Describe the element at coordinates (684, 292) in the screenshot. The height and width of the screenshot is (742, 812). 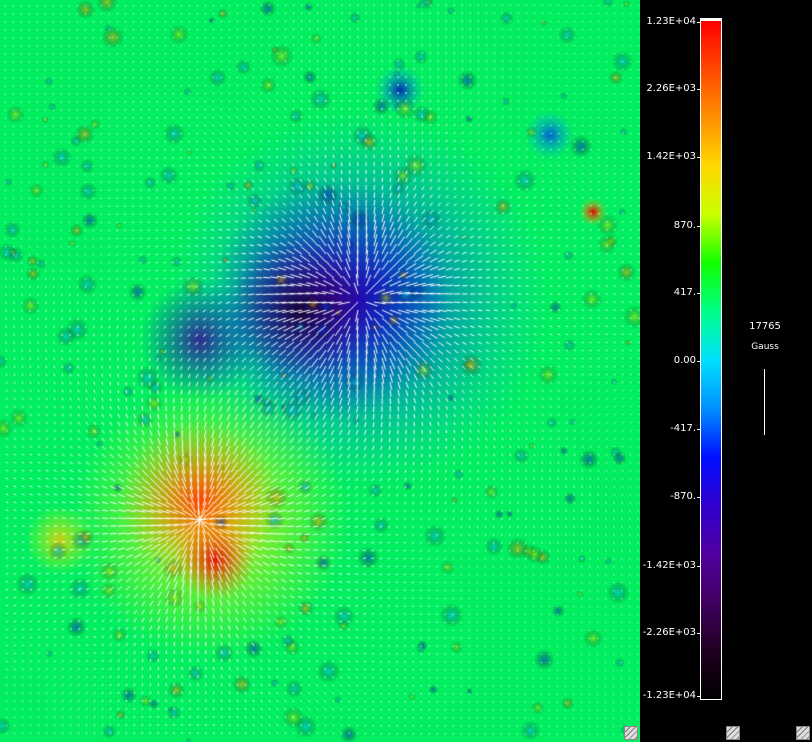
I see `colorbar-label: 417.` at that location.